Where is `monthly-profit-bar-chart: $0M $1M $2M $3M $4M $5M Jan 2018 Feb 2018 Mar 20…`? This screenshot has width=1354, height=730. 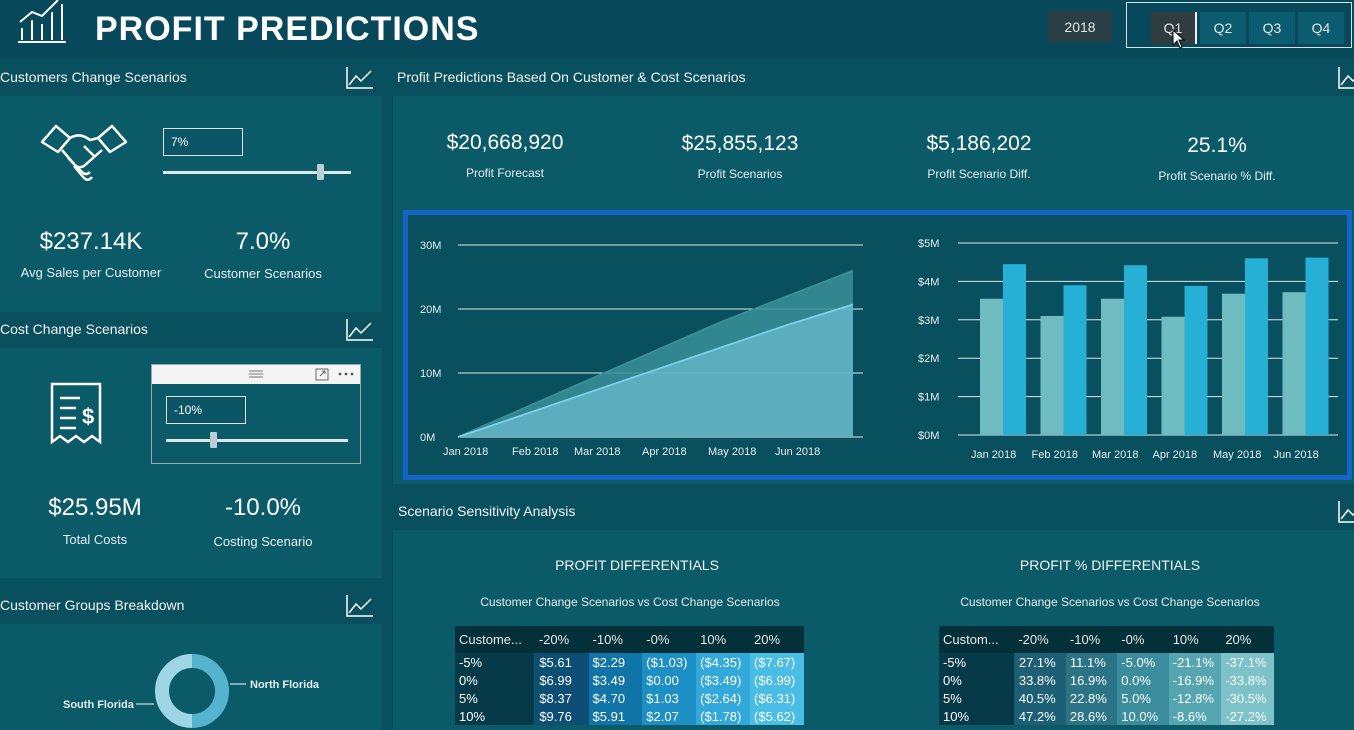 monthly-profit-bar-chart: $0M $1M $2M $3M $4M $5M Jan 2018 Feb 2018 Mar 20… is located at coordinates (1123, 345).